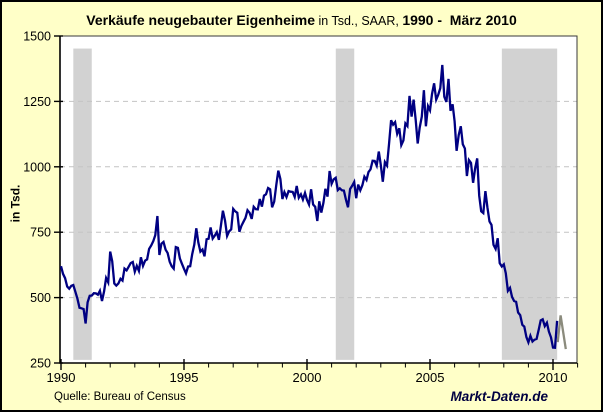 The height and width of the screenshot is (412, 603). Describe the element at coordinates (184, 377) in the screenshot. I see `x-tick-label: 1995` at that location.